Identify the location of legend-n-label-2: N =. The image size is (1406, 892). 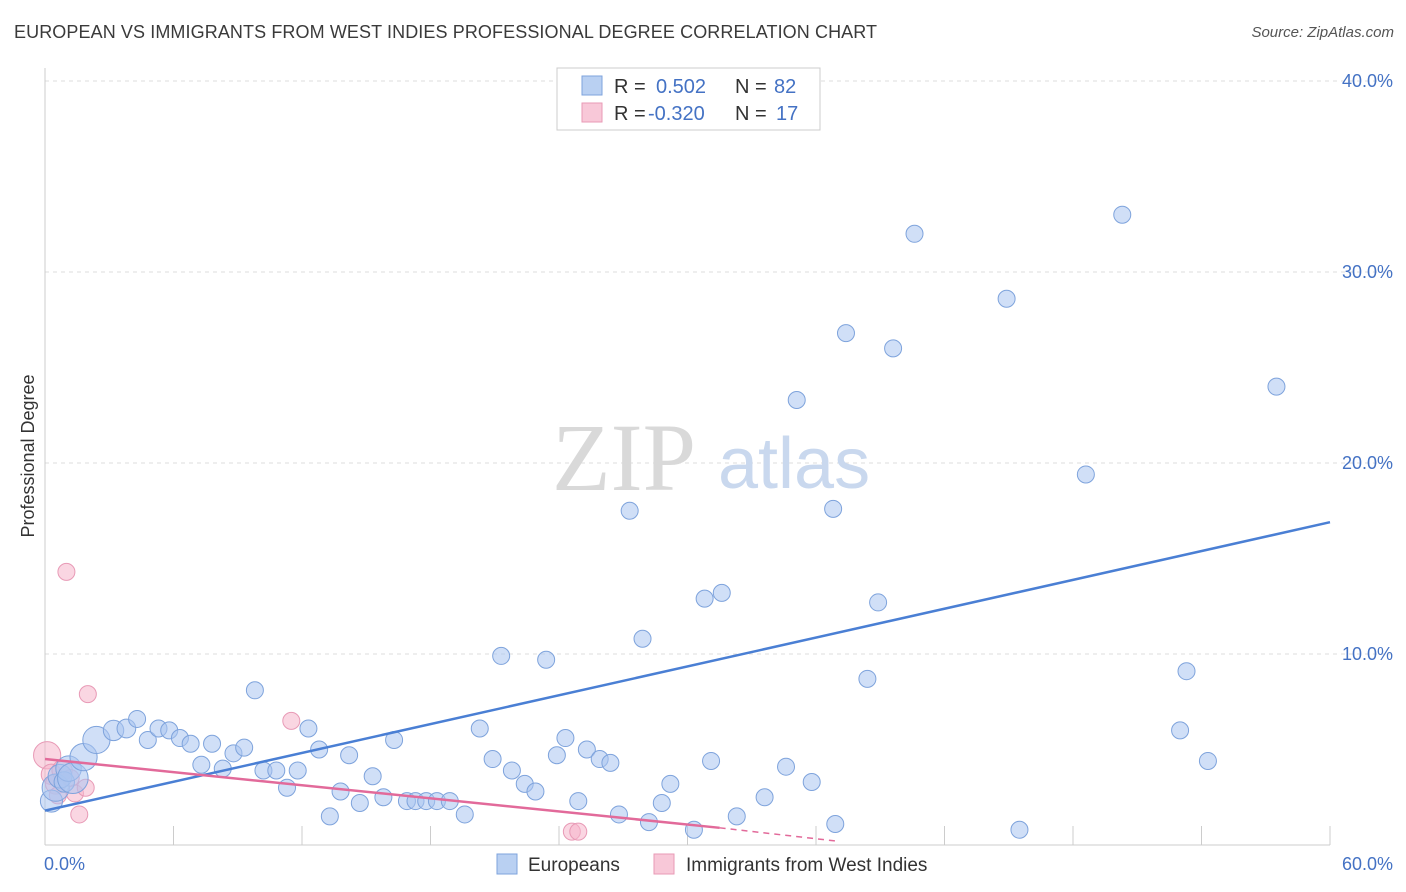
(751, 114).